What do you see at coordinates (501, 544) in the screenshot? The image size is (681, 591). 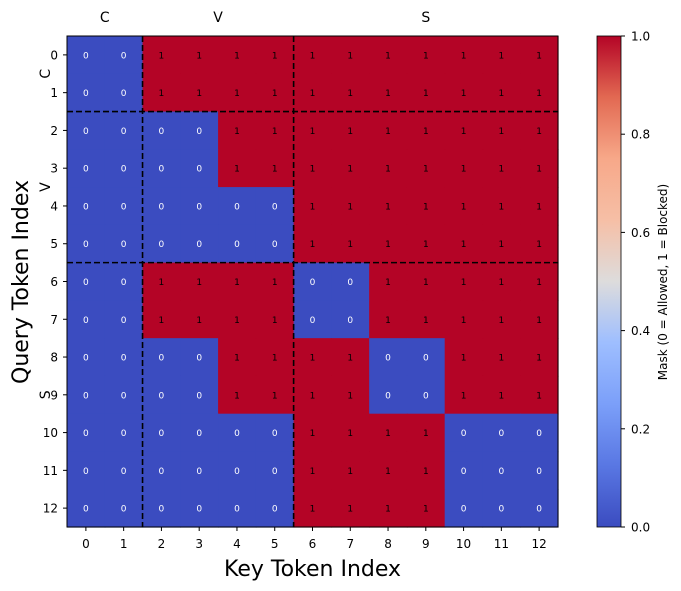 I see `x-tick-label: 11` at bounding box center [501, 544].